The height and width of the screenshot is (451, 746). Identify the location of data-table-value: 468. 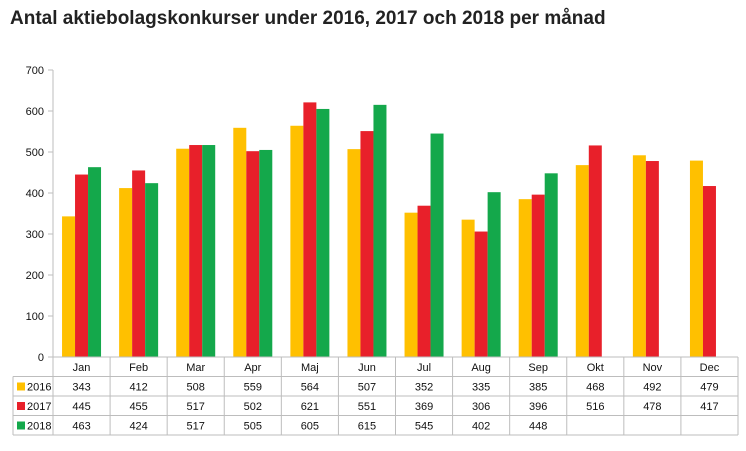
(595, 388).